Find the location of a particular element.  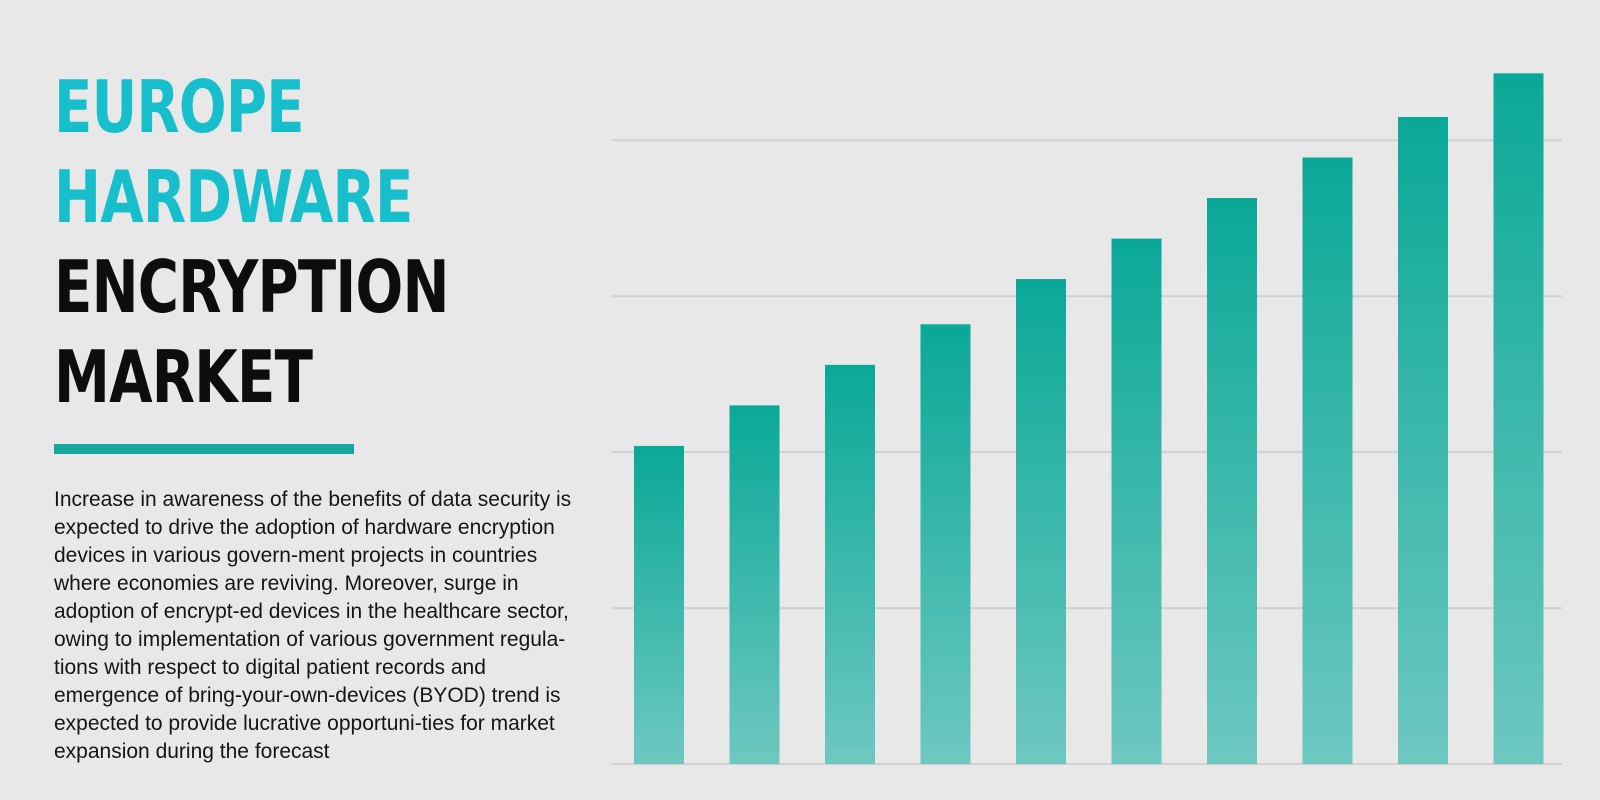

accent-divider is located at coordinates (204, 449).